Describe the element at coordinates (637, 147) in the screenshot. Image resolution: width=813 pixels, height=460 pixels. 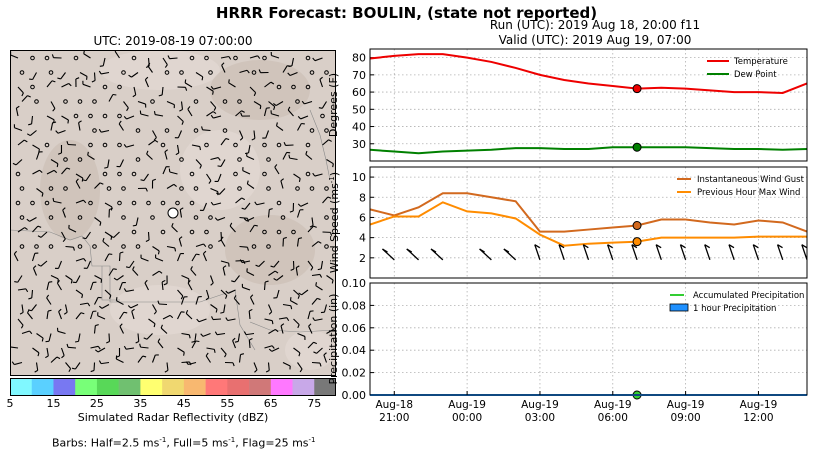
I see `current-time-marker` at that location.